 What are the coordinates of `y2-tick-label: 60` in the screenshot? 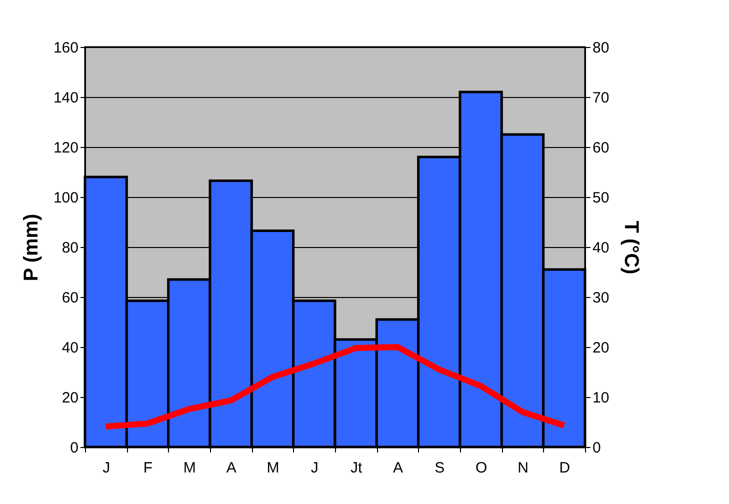 It's located at (601, 148).